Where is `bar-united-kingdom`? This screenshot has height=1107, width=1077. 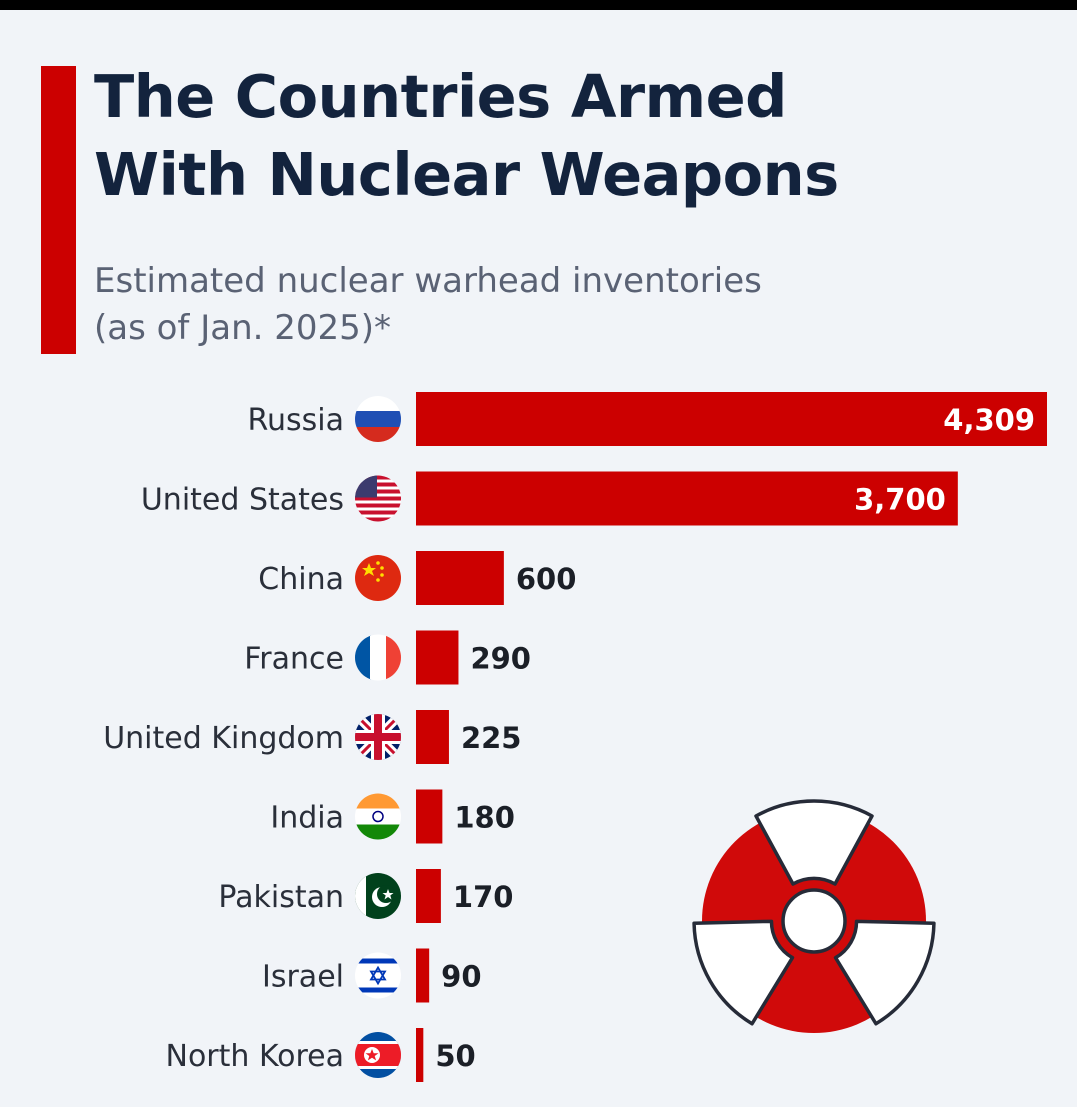
bar-united-kingdom is located at coordinates (432, 737).